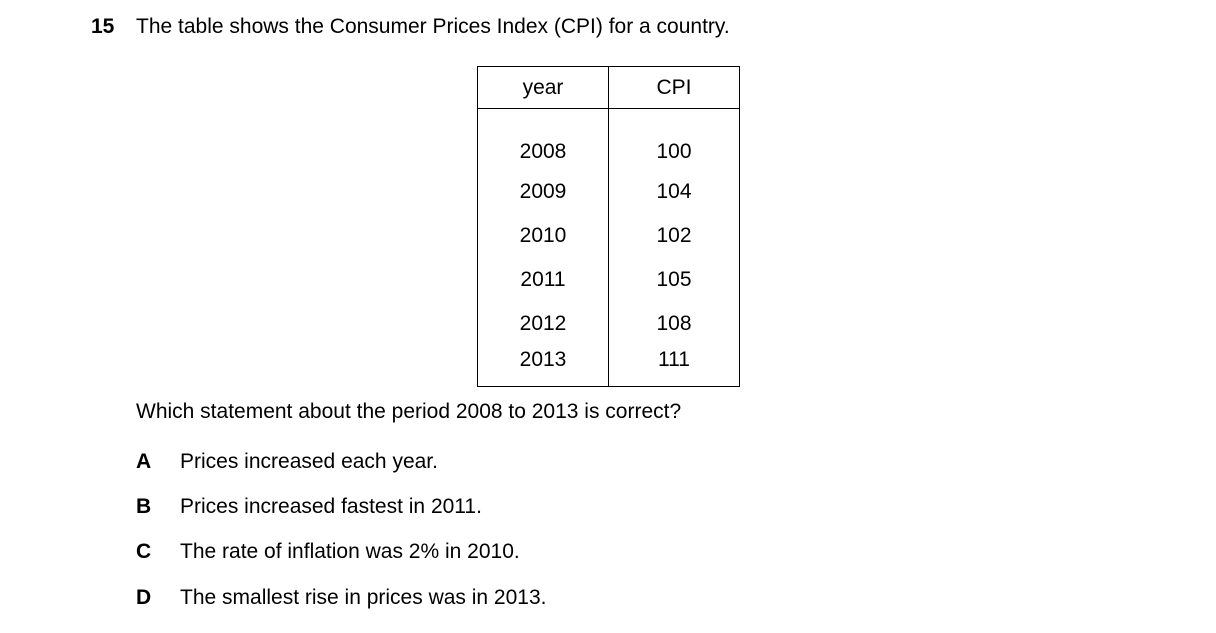 This screenshot has height=633, width=1216. I want to click on table-row: 2010 102, so click(608, 236).